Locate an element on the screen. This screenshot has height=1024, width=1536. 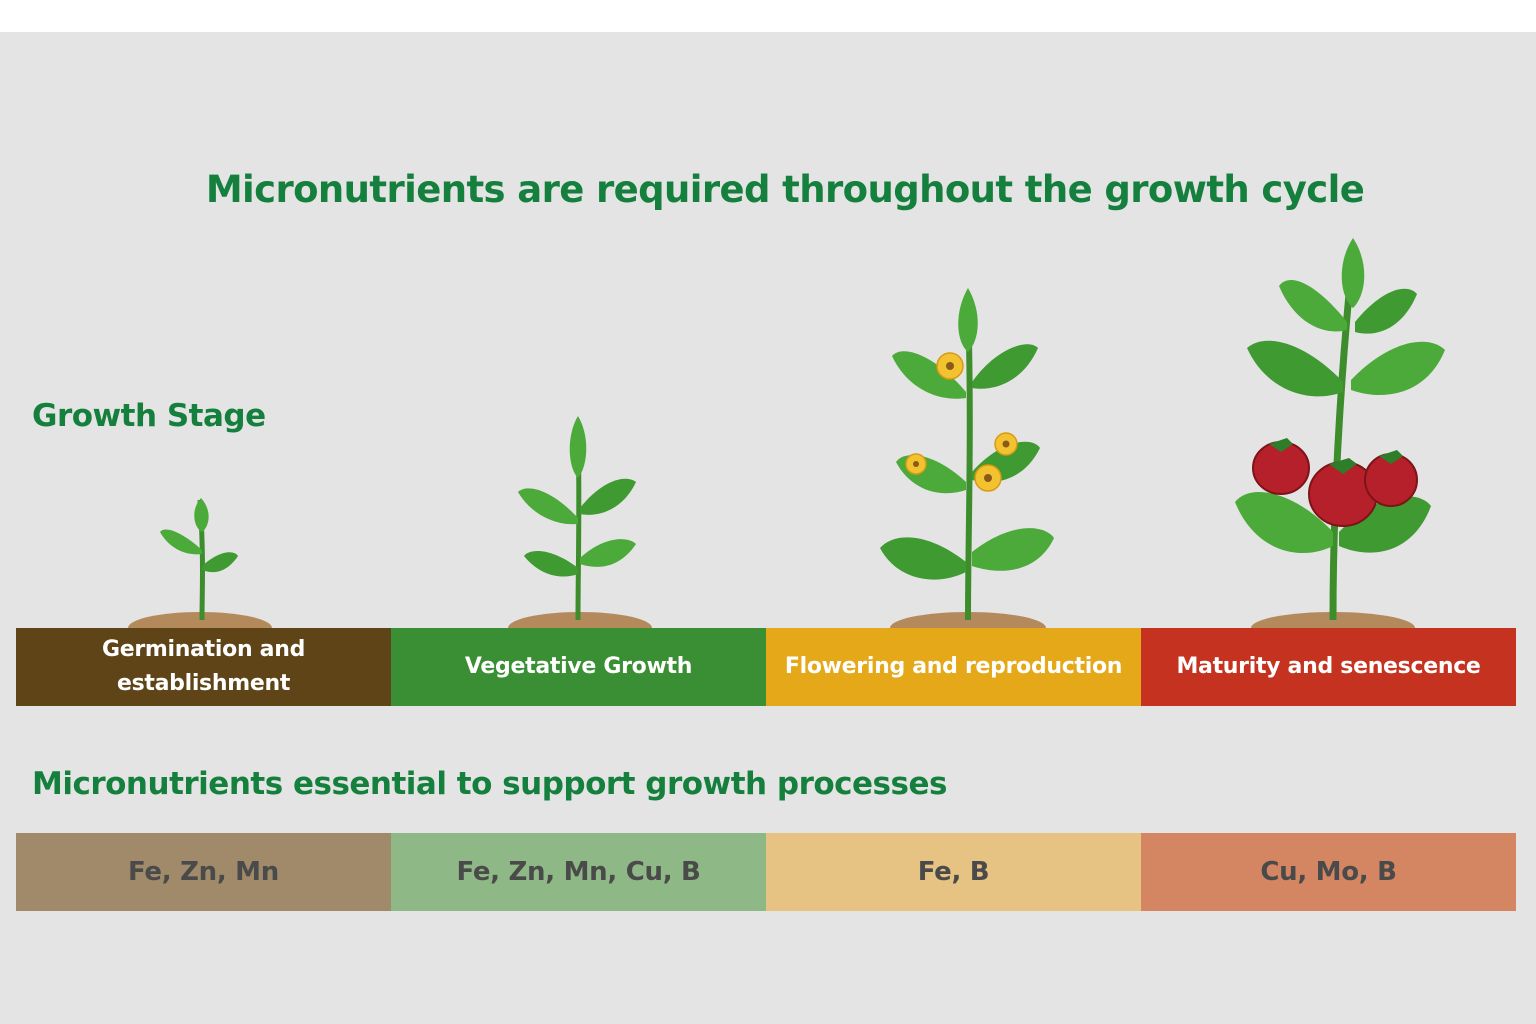
nutrients-flowering-label: Fe, B is located at coordinates (953, 872).